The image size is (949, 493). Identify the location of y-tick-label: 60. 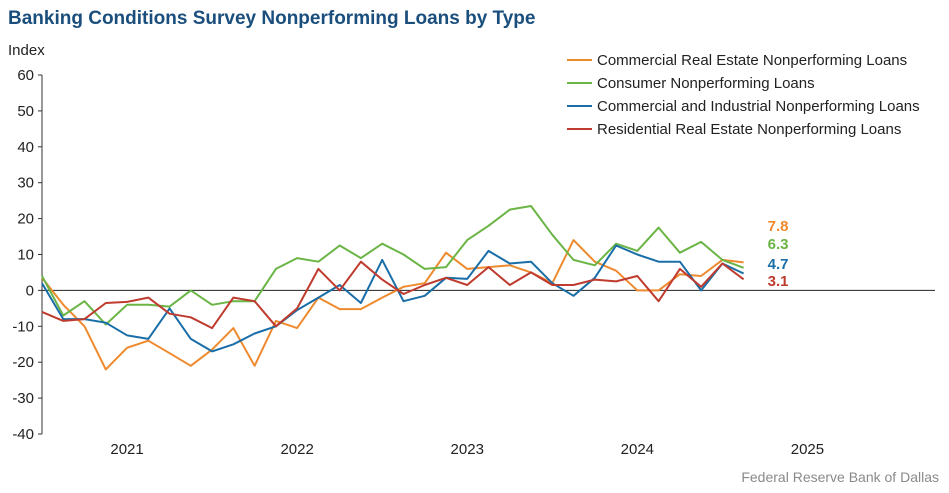
(25, 75).